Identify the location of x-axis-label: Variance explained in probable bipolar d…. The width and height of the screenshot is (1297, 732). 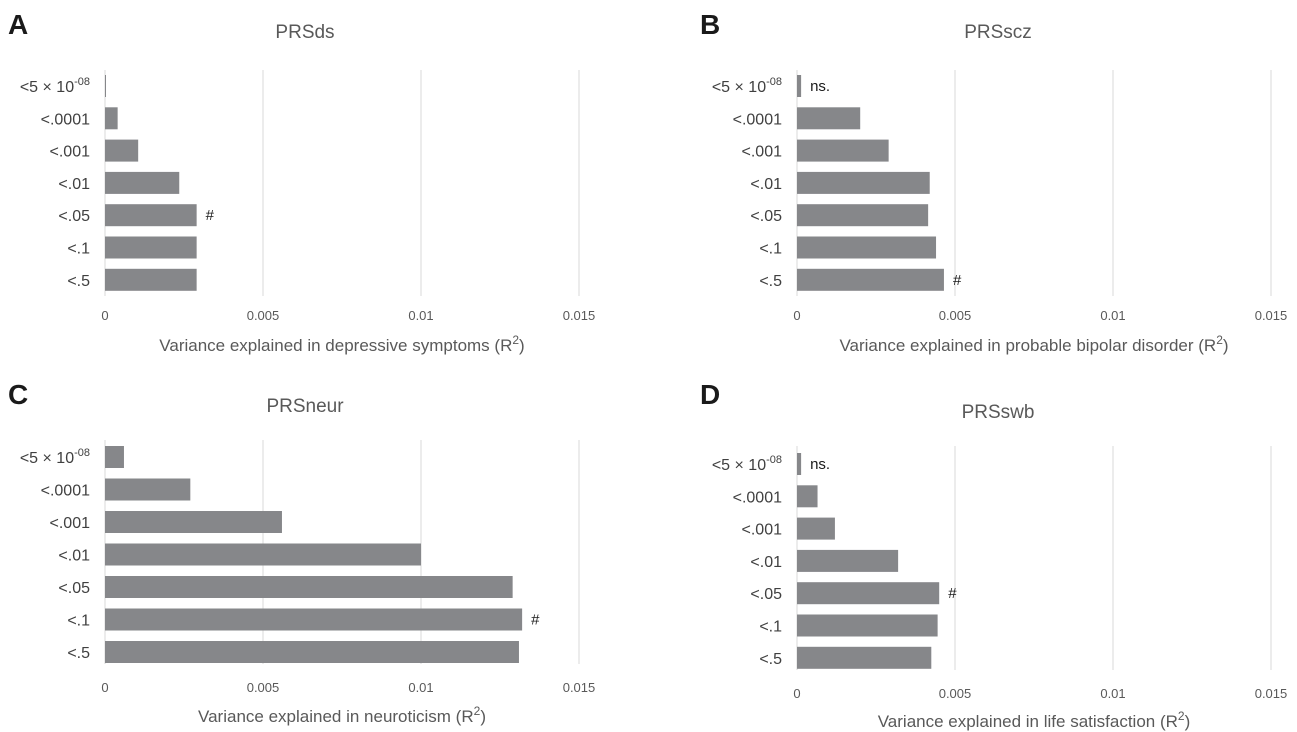
(1033, 344).